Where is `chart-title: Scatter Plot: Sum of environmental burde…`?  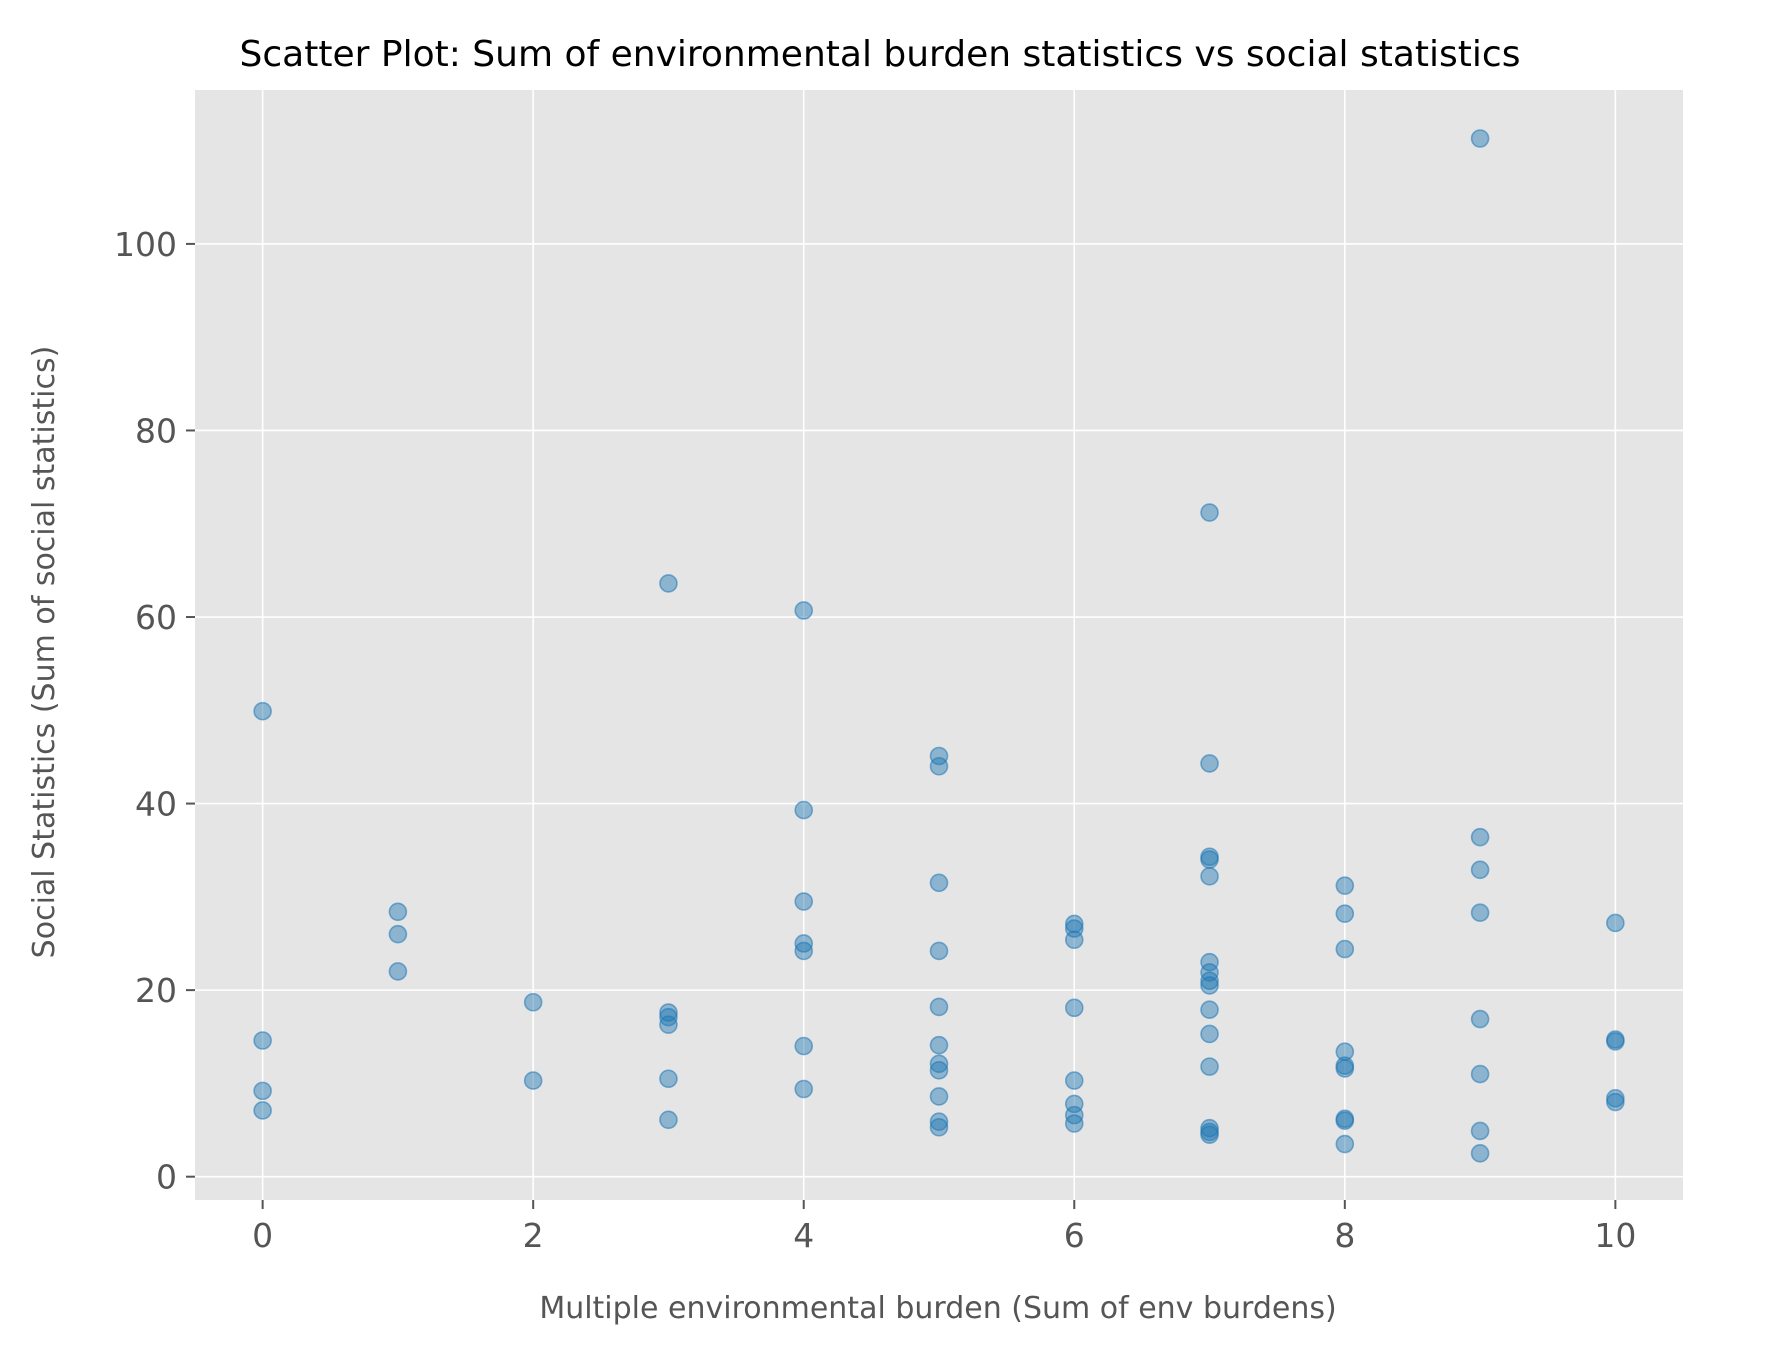 chart-title: Scatter Plot: Sum of environmental burde… is located at coordinates (880, 54).